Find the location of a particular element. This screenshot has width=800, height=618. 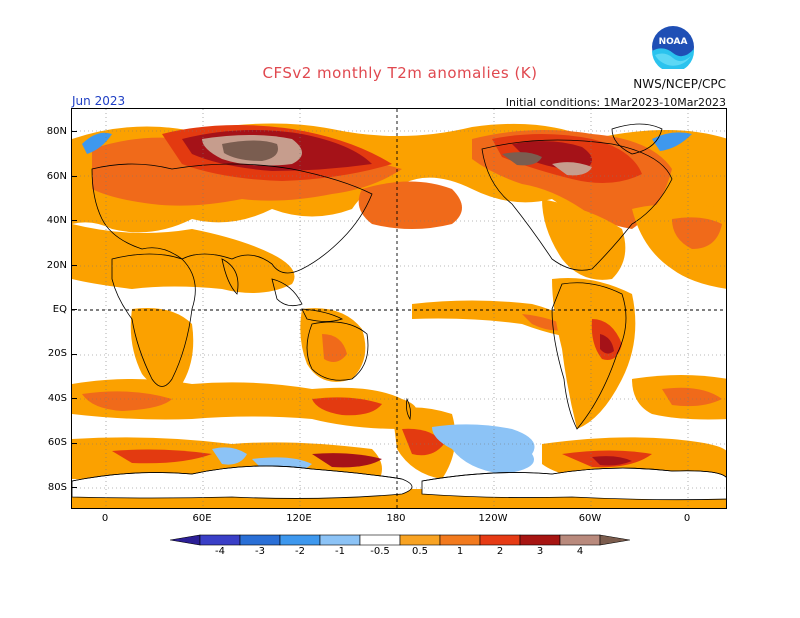

colorbar-label-4: 4 is located at coordinates (580, 551).